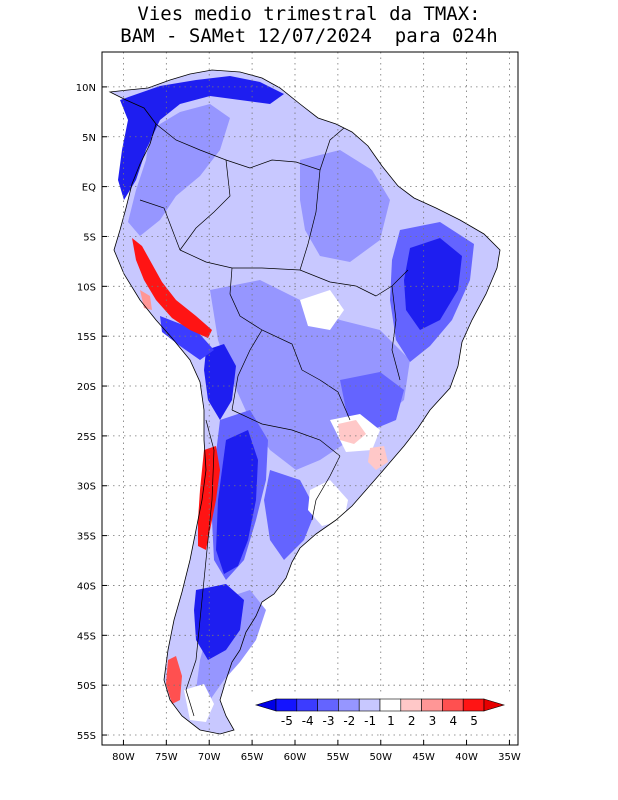 The height and width of the screenshot is (800, 618). Describe the element at coordinates (86, 487) in the screenshot. I see `lat-tick-label: 30S` at that location.